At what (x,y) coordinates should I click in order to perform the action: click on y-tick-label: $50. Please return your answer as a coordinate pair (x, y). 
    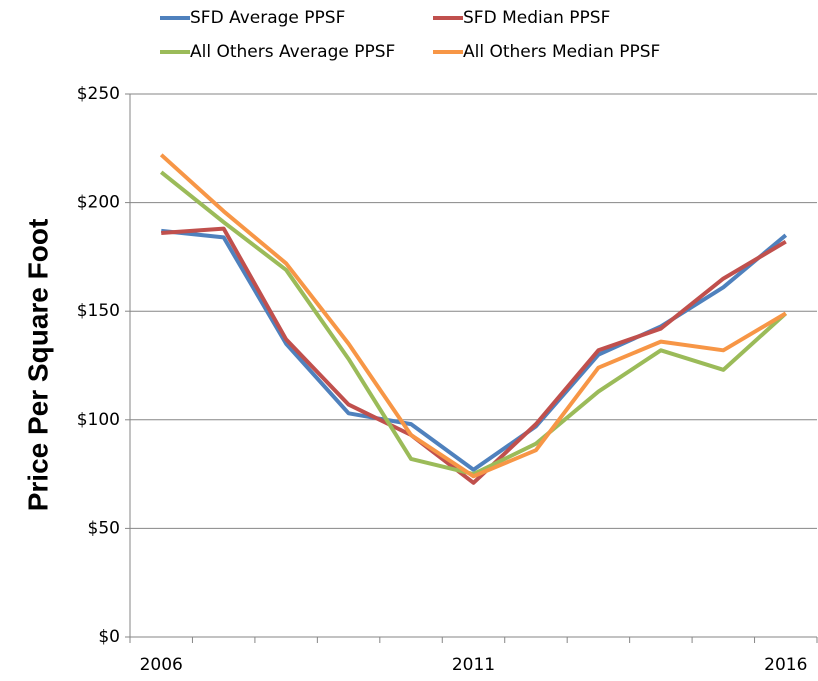
    Looking at the image, I should click on (104, 528).